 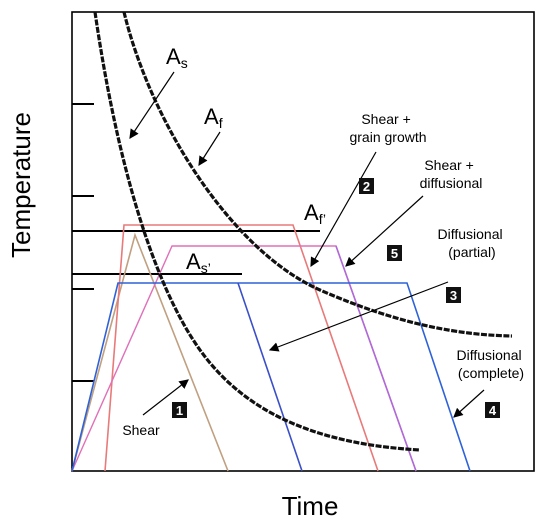 I want to click on af-prime-label: Af’, so click(x=315, y=213).